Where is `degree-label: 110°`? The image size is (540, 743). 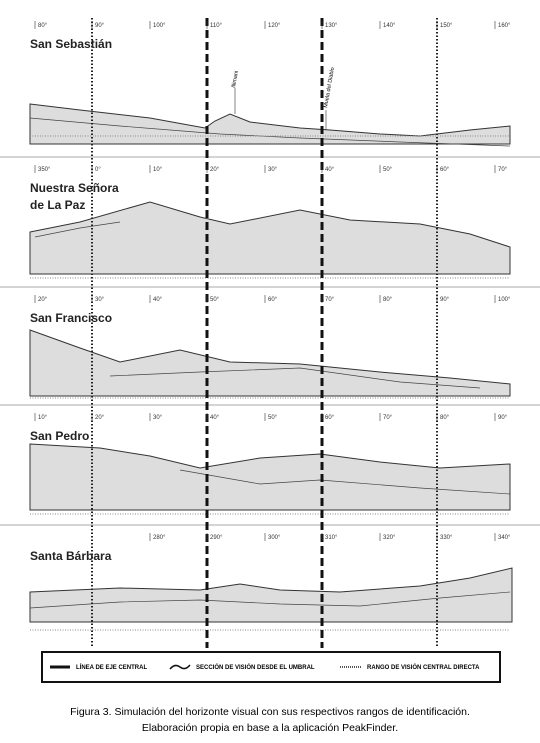 degree-label: 110° is located at coordinates (216, 26).